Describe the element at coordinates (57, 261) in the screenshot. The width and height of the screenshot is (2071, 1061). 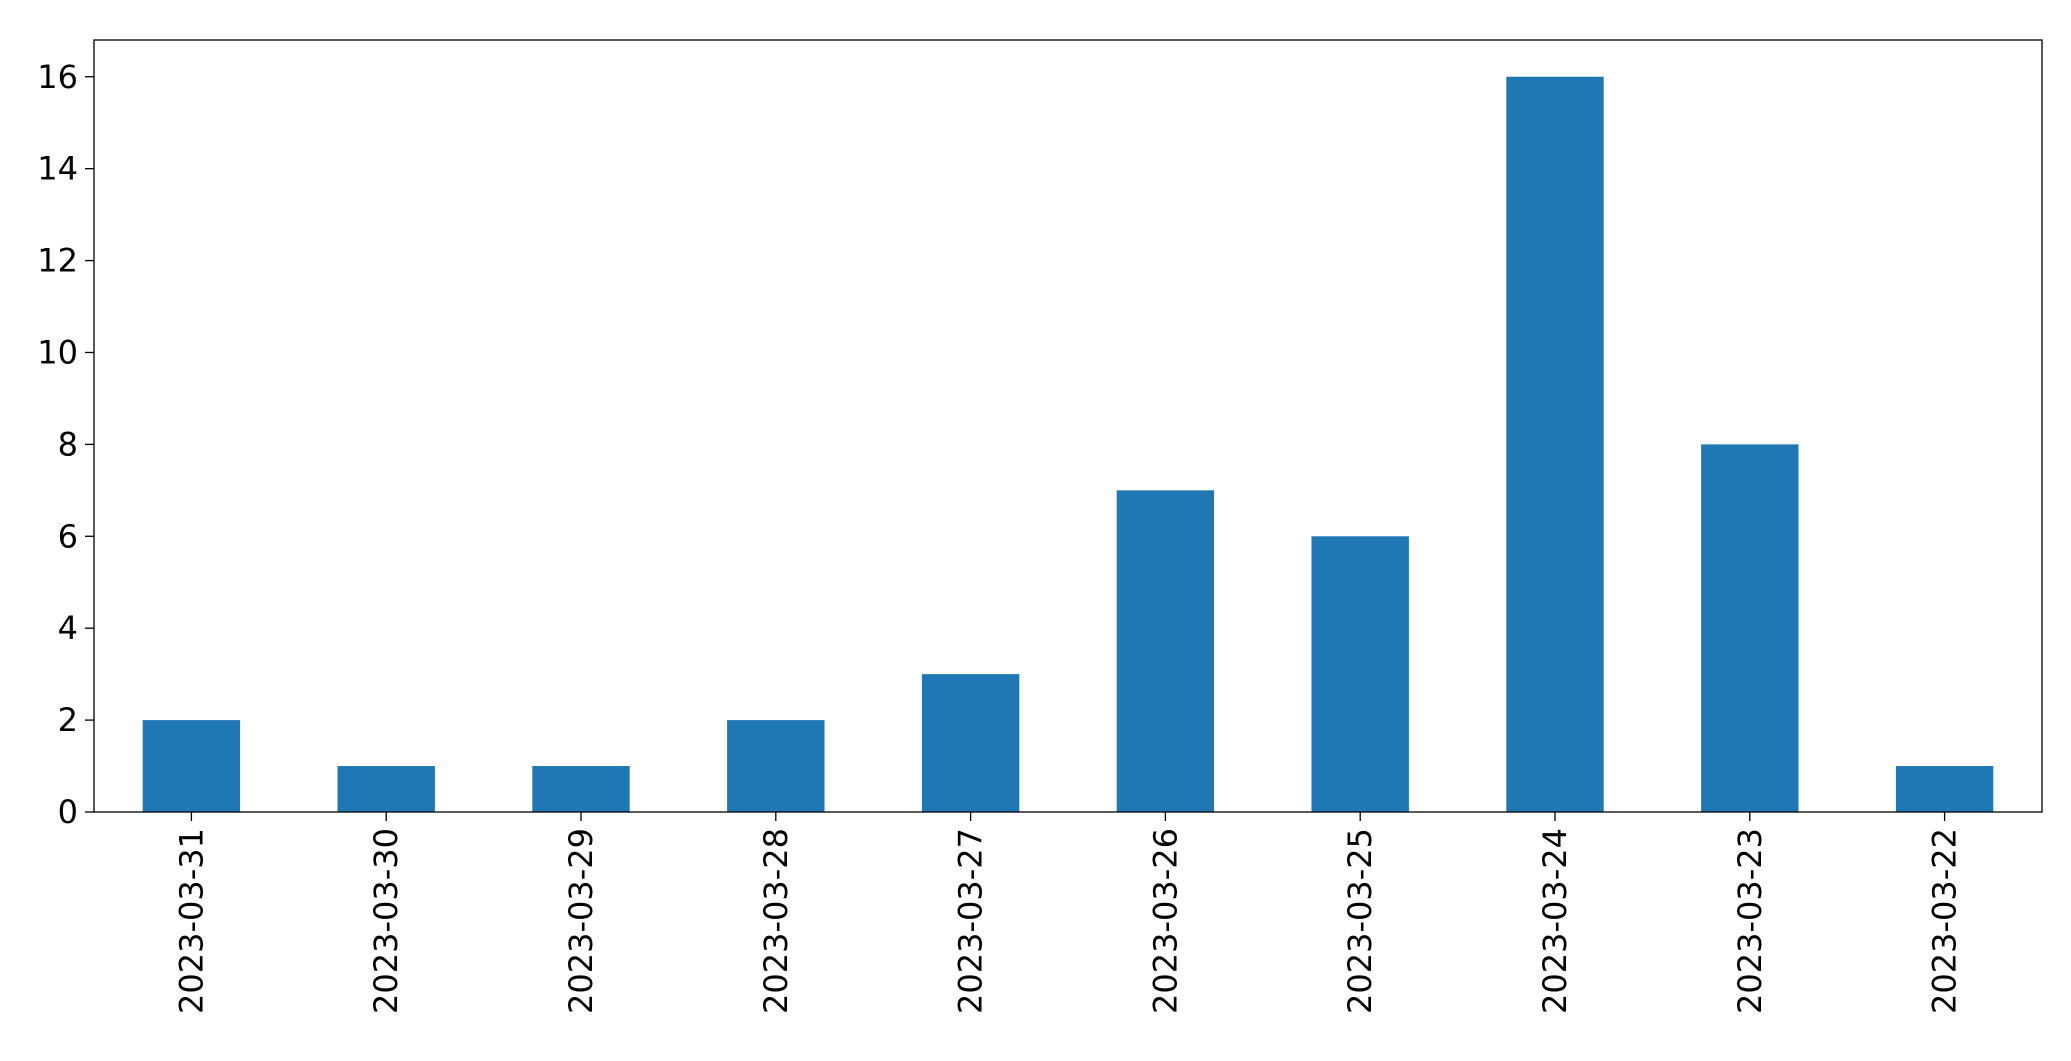
I see `y-tick-label: 12` at that location.